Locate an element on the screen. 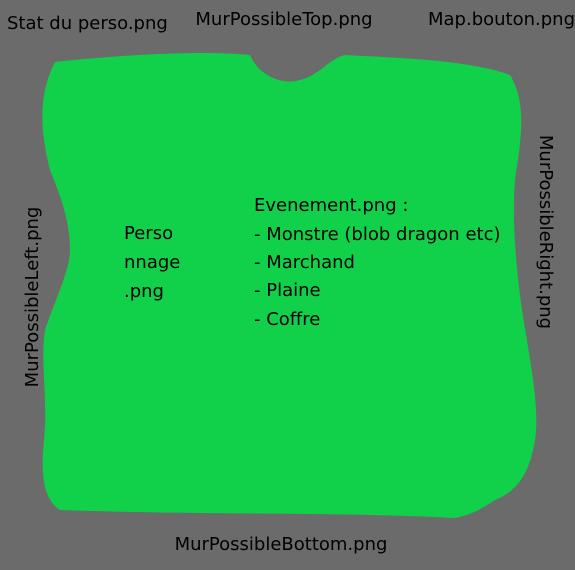 This screenshot has height=570, width=575. left-label: MurPossibleLeft.png is located at coordinates (32, 297).